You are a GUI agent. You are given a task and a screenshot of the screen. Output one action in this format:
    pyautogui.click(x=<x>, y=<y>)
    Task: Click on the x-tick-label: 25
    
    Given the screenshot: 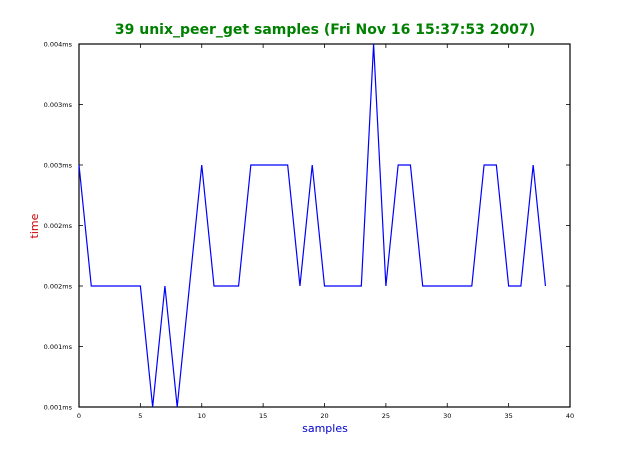 What is the action you would take?
    pyautogui.click(x=386, y=416)
    